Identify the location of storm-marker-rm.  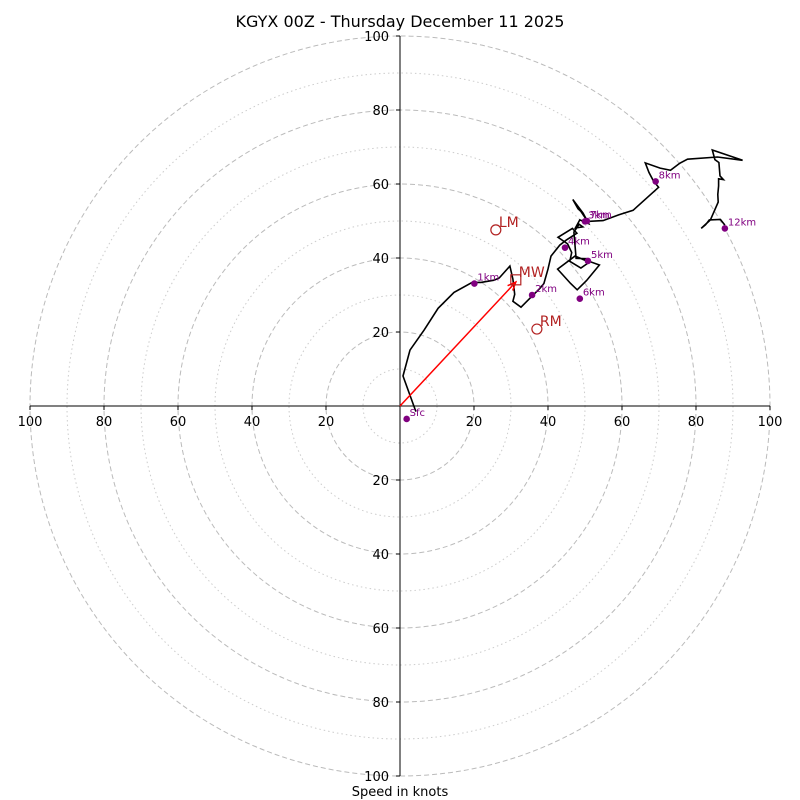
(537, 329).